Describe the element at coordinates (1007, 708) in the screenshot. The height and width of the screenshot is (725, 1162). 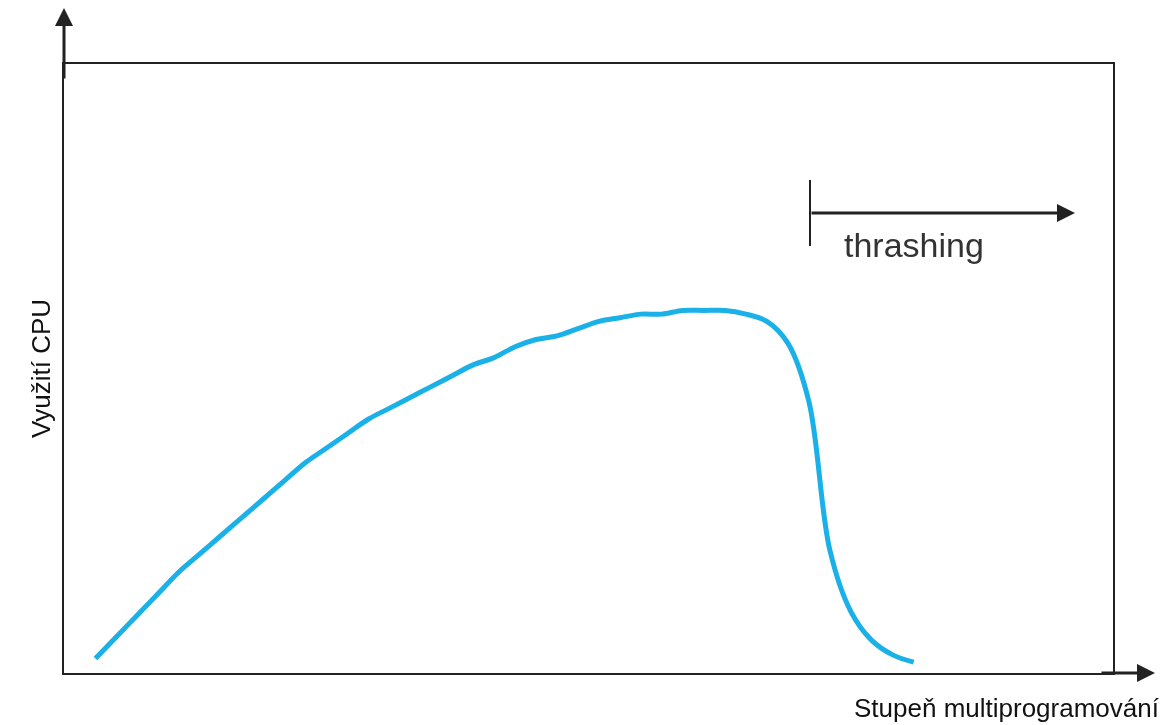
I see `x-axis-title: Stupeň multiprogramování` at that location.